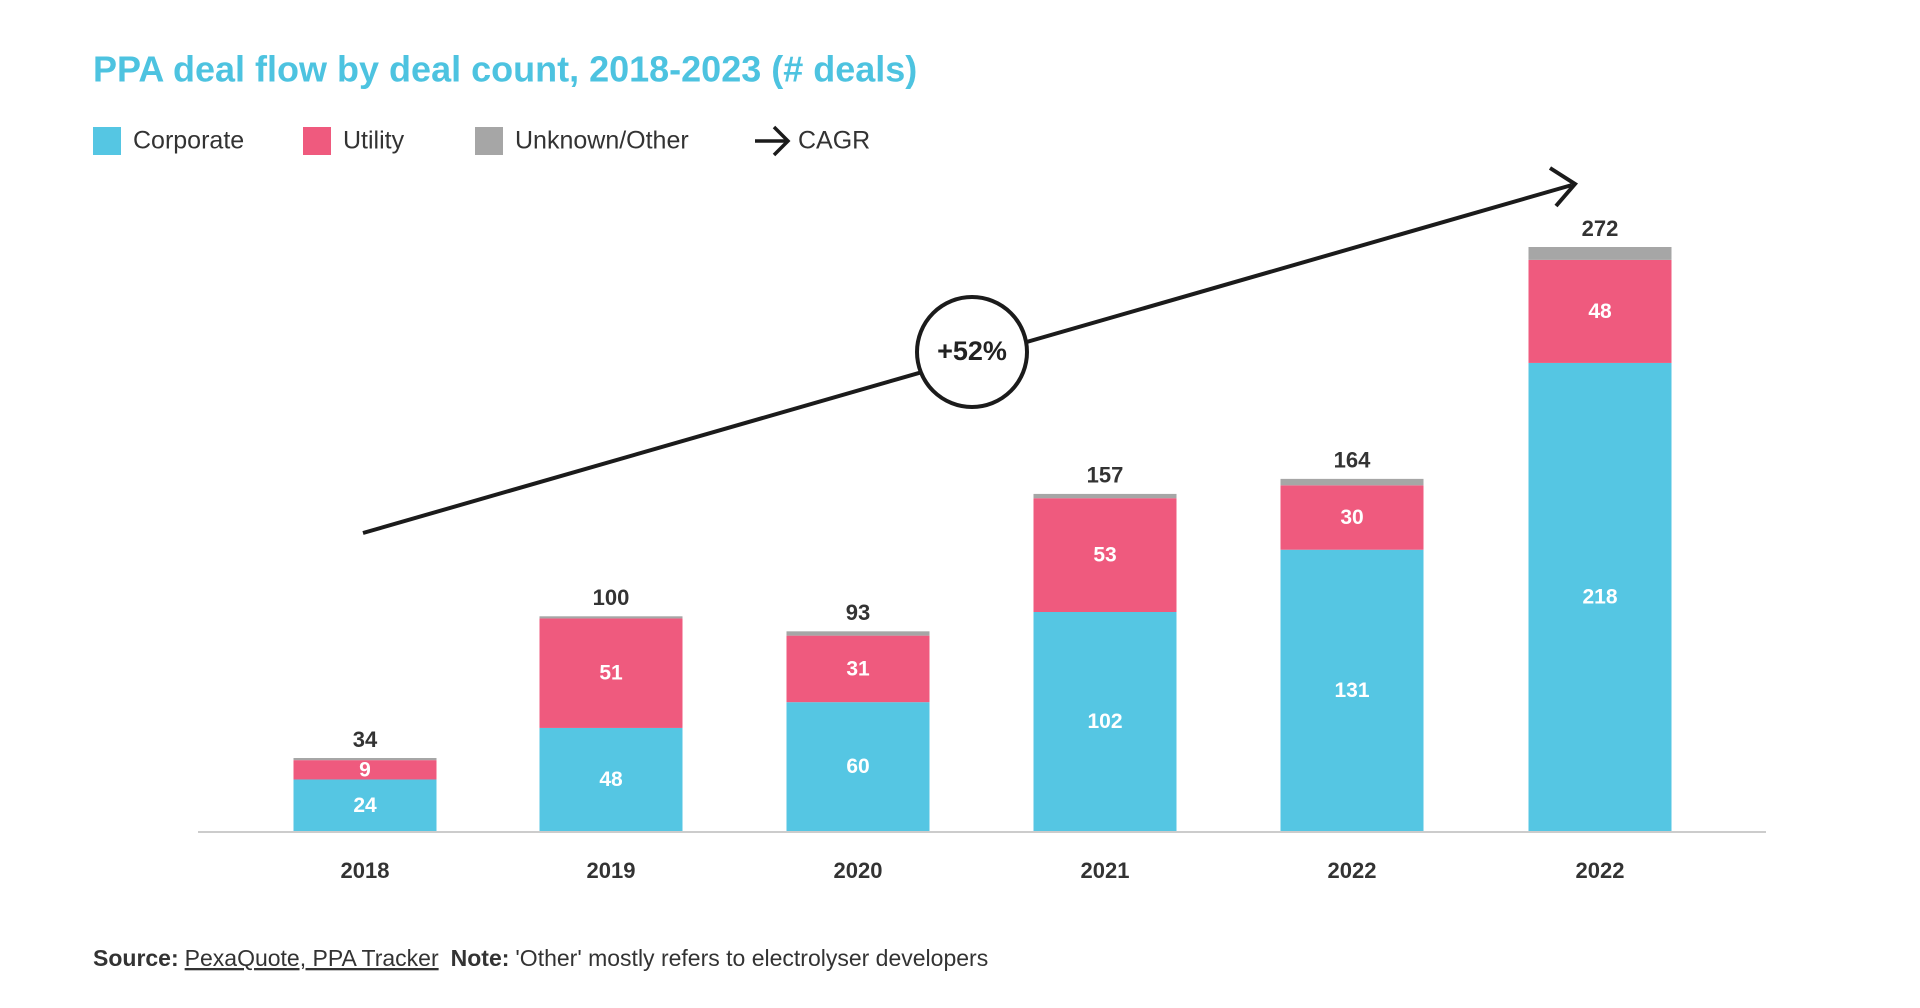  I want to click on x-tick-label: 2018, so click(365, 870).